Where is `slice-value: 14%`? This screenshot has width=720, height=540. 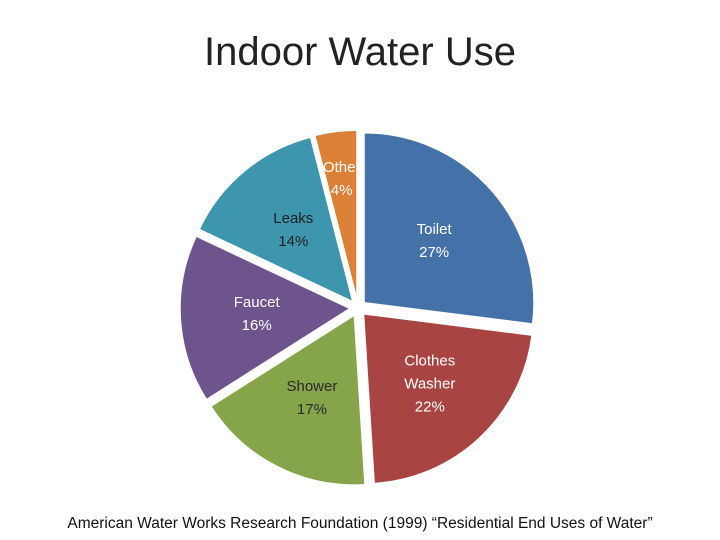
slice-value: 14% is located at coordinates (293, 241).